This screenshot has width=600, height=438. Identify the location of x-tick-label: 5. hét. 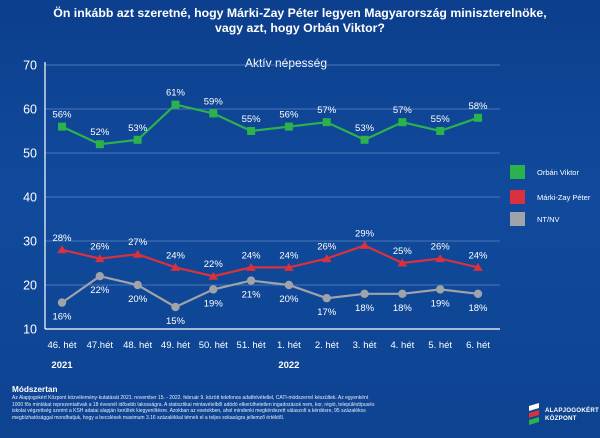
(440, 345).